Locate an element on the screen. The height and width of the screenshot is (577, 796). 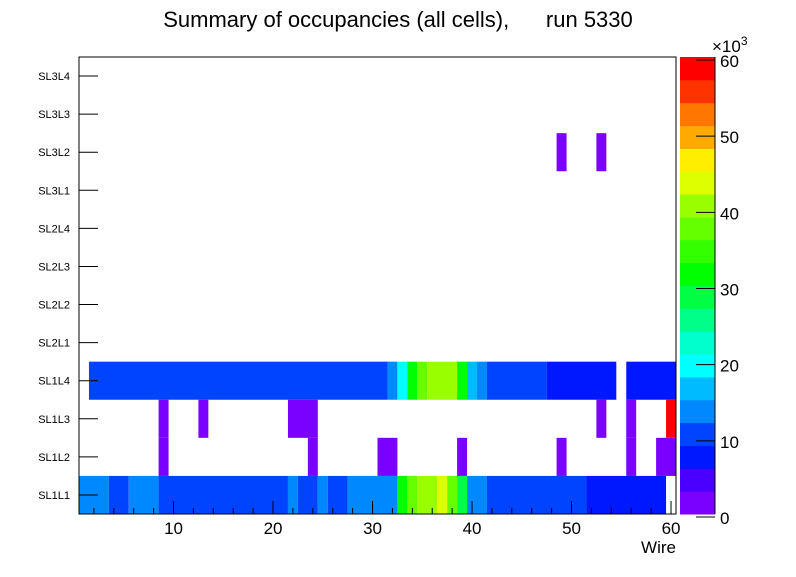
color-scale: 0 10 20 30 40 50 60 is located at coordinates (709, 290).